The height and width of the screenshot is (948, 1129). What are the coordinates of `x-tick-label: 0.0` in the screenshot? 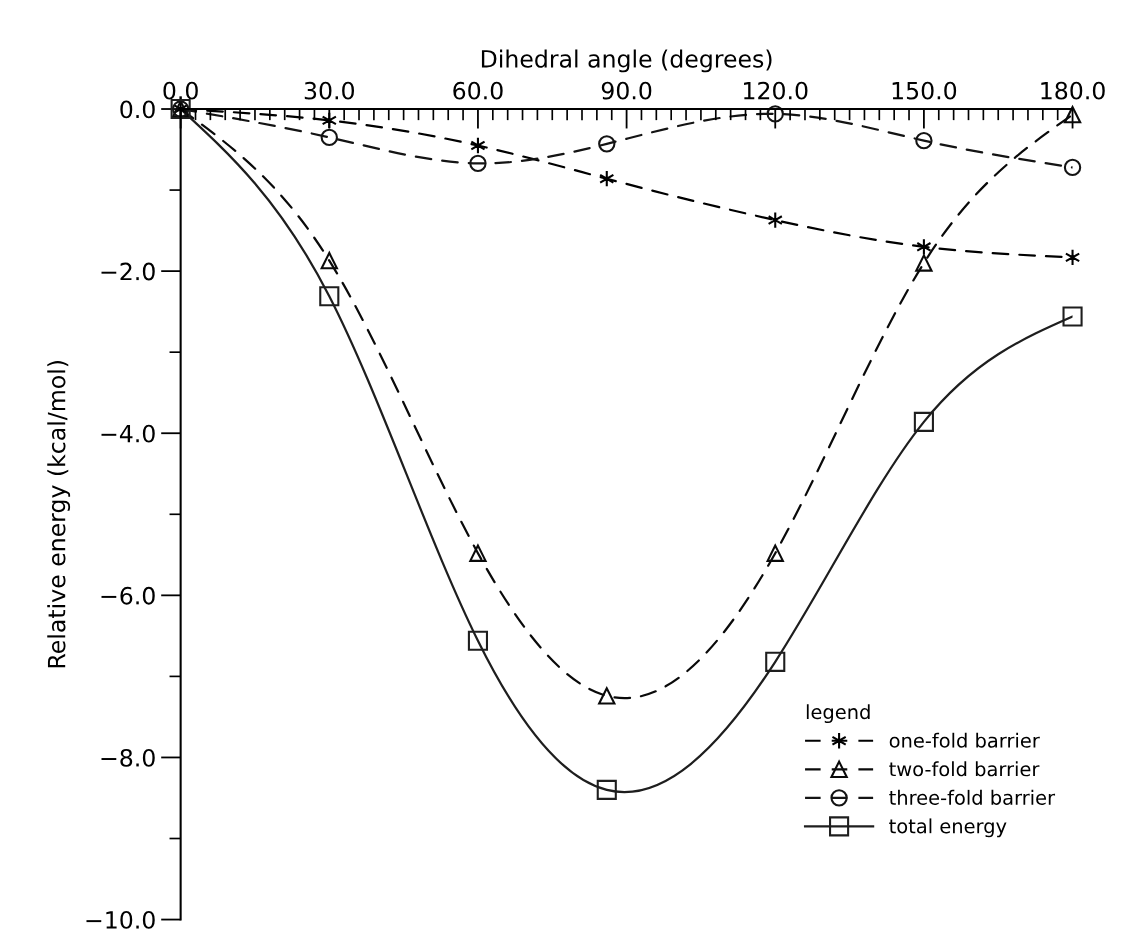 It's located at (180, 90).